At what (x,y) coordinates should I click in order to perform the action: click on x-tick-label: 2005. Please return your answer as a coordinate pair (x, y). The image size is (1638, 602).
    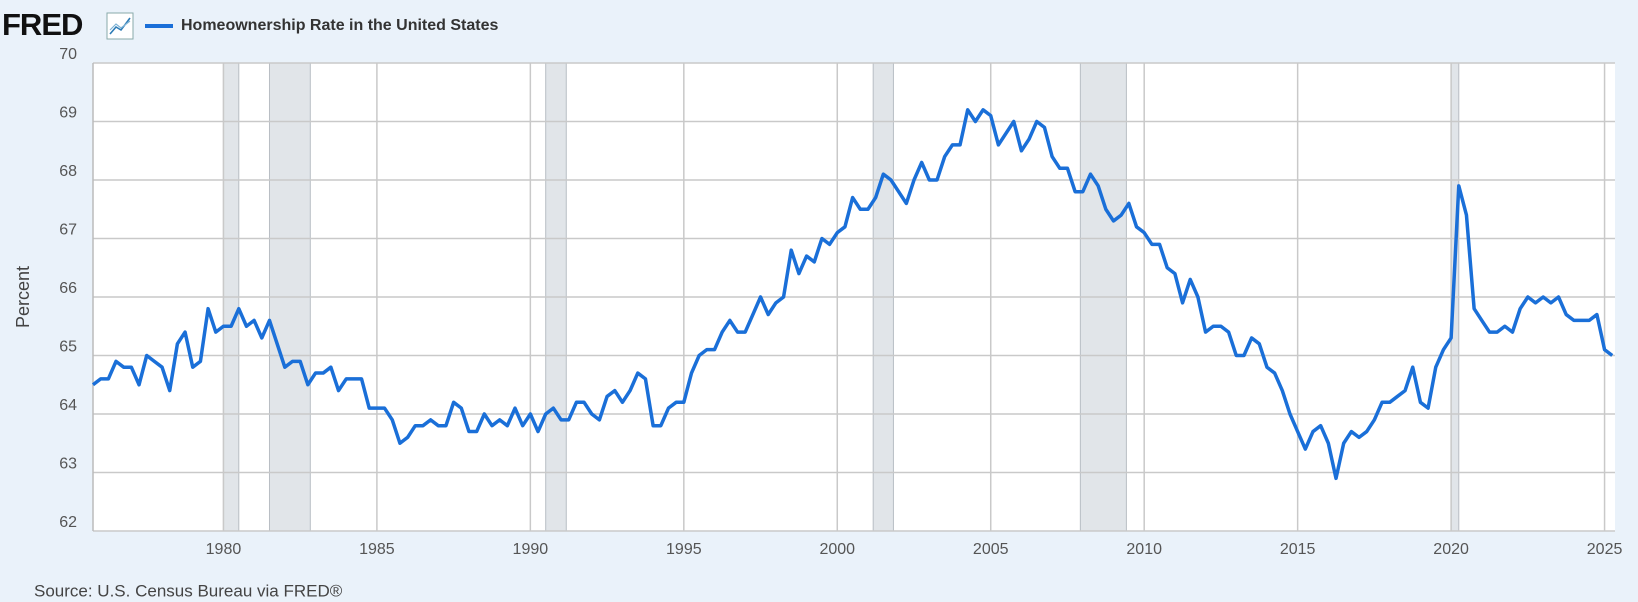
    Looking at the image, I should click on (991, 549).